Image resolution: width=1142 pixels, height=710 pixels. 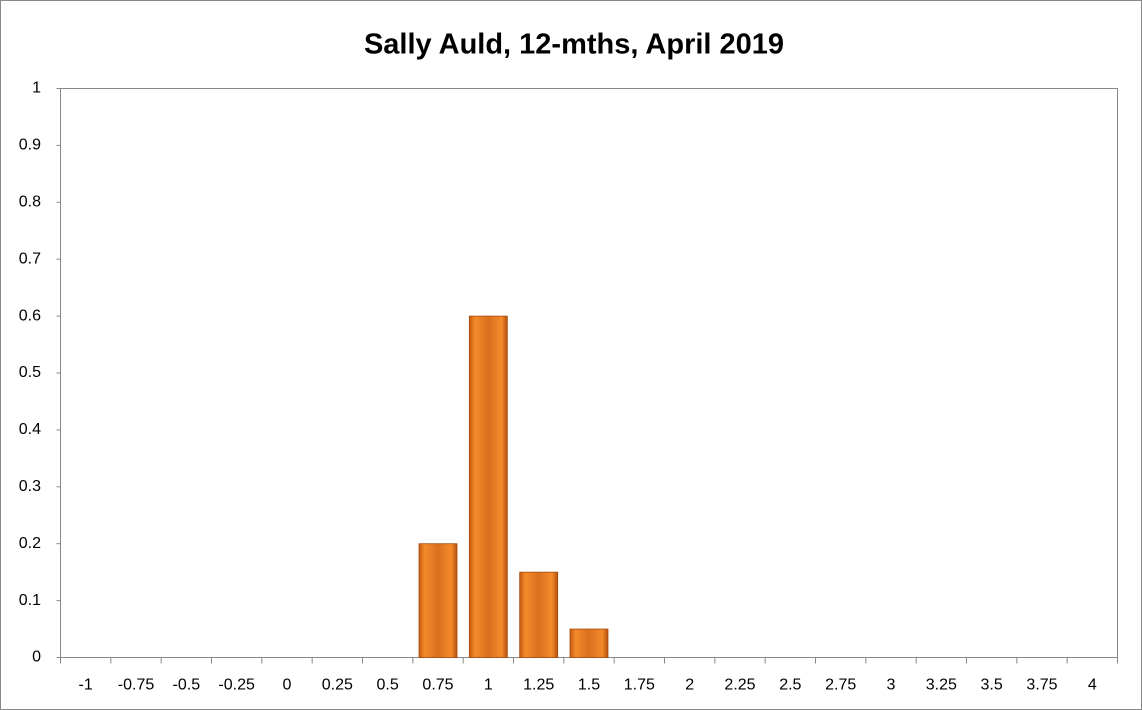 I want to click on x-tick-label: 3.5, so click(x=992, y=685).